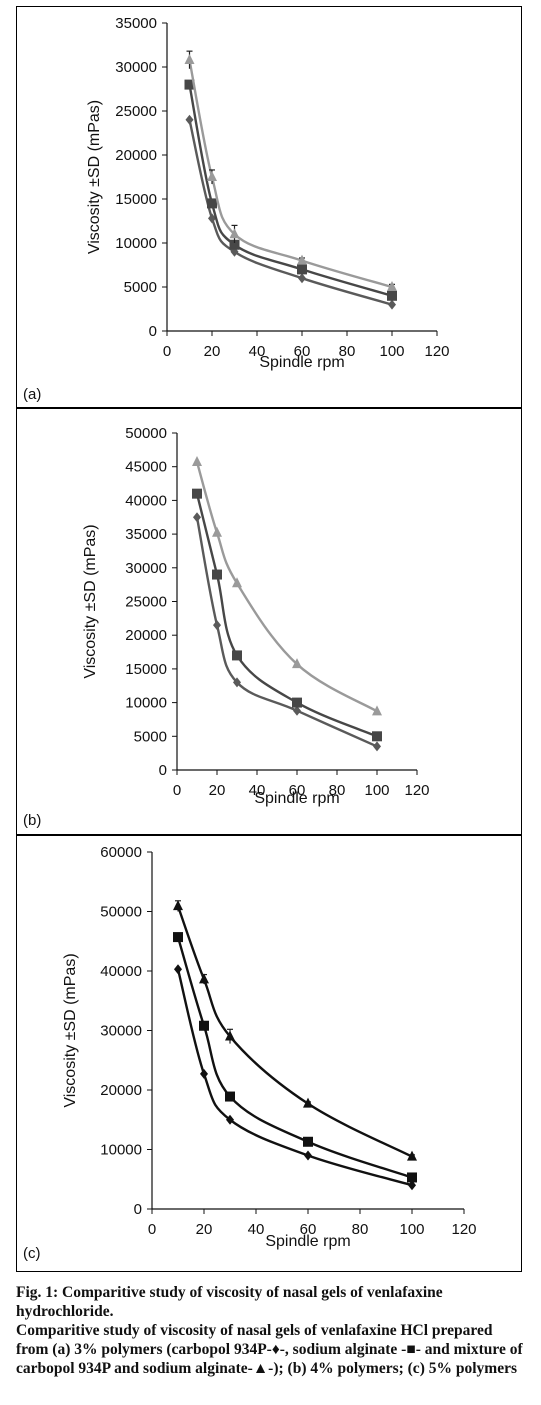 This screenshot has width=541, height=1405. What do you see at coordinates (32, 820) in the screenshot?
I see `panel-label: (b)` at bounding box center [32, 820].